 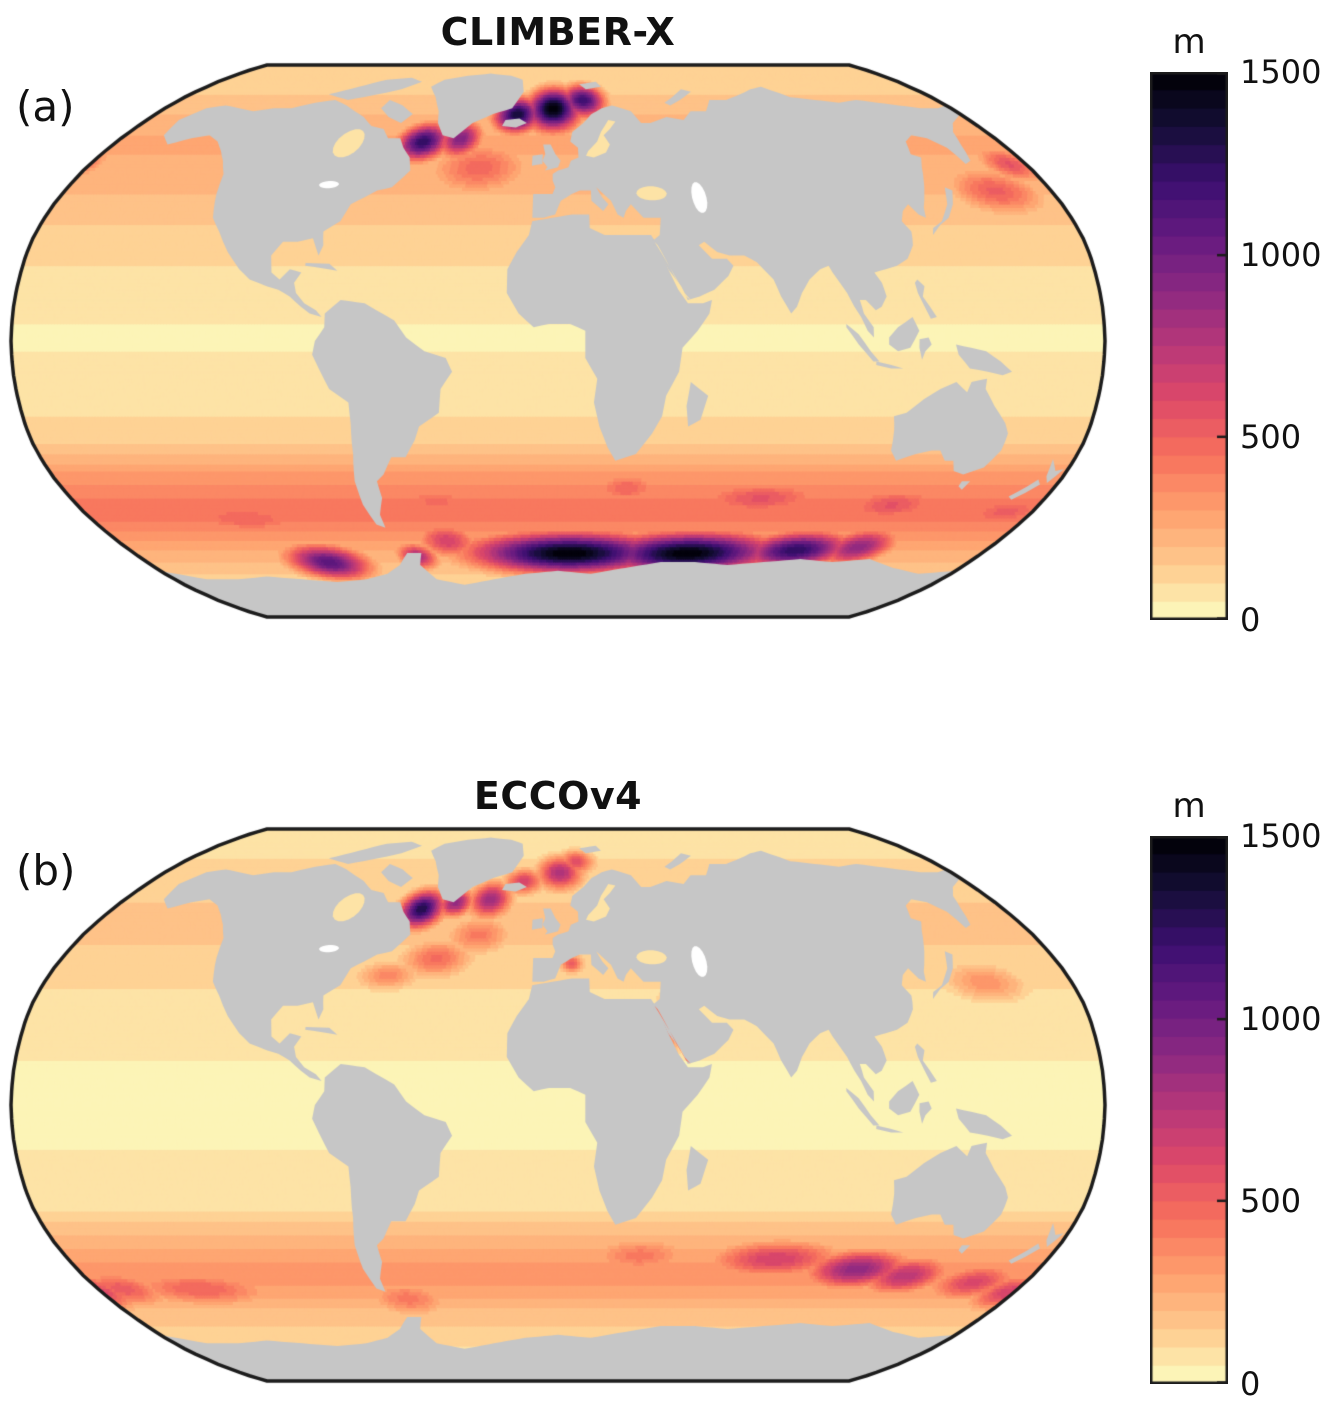 What do you see at coordinates (1189, 1110) in the screenshot?
I see `colorbar-b-canvas` at bounding box center [1189, 1110].